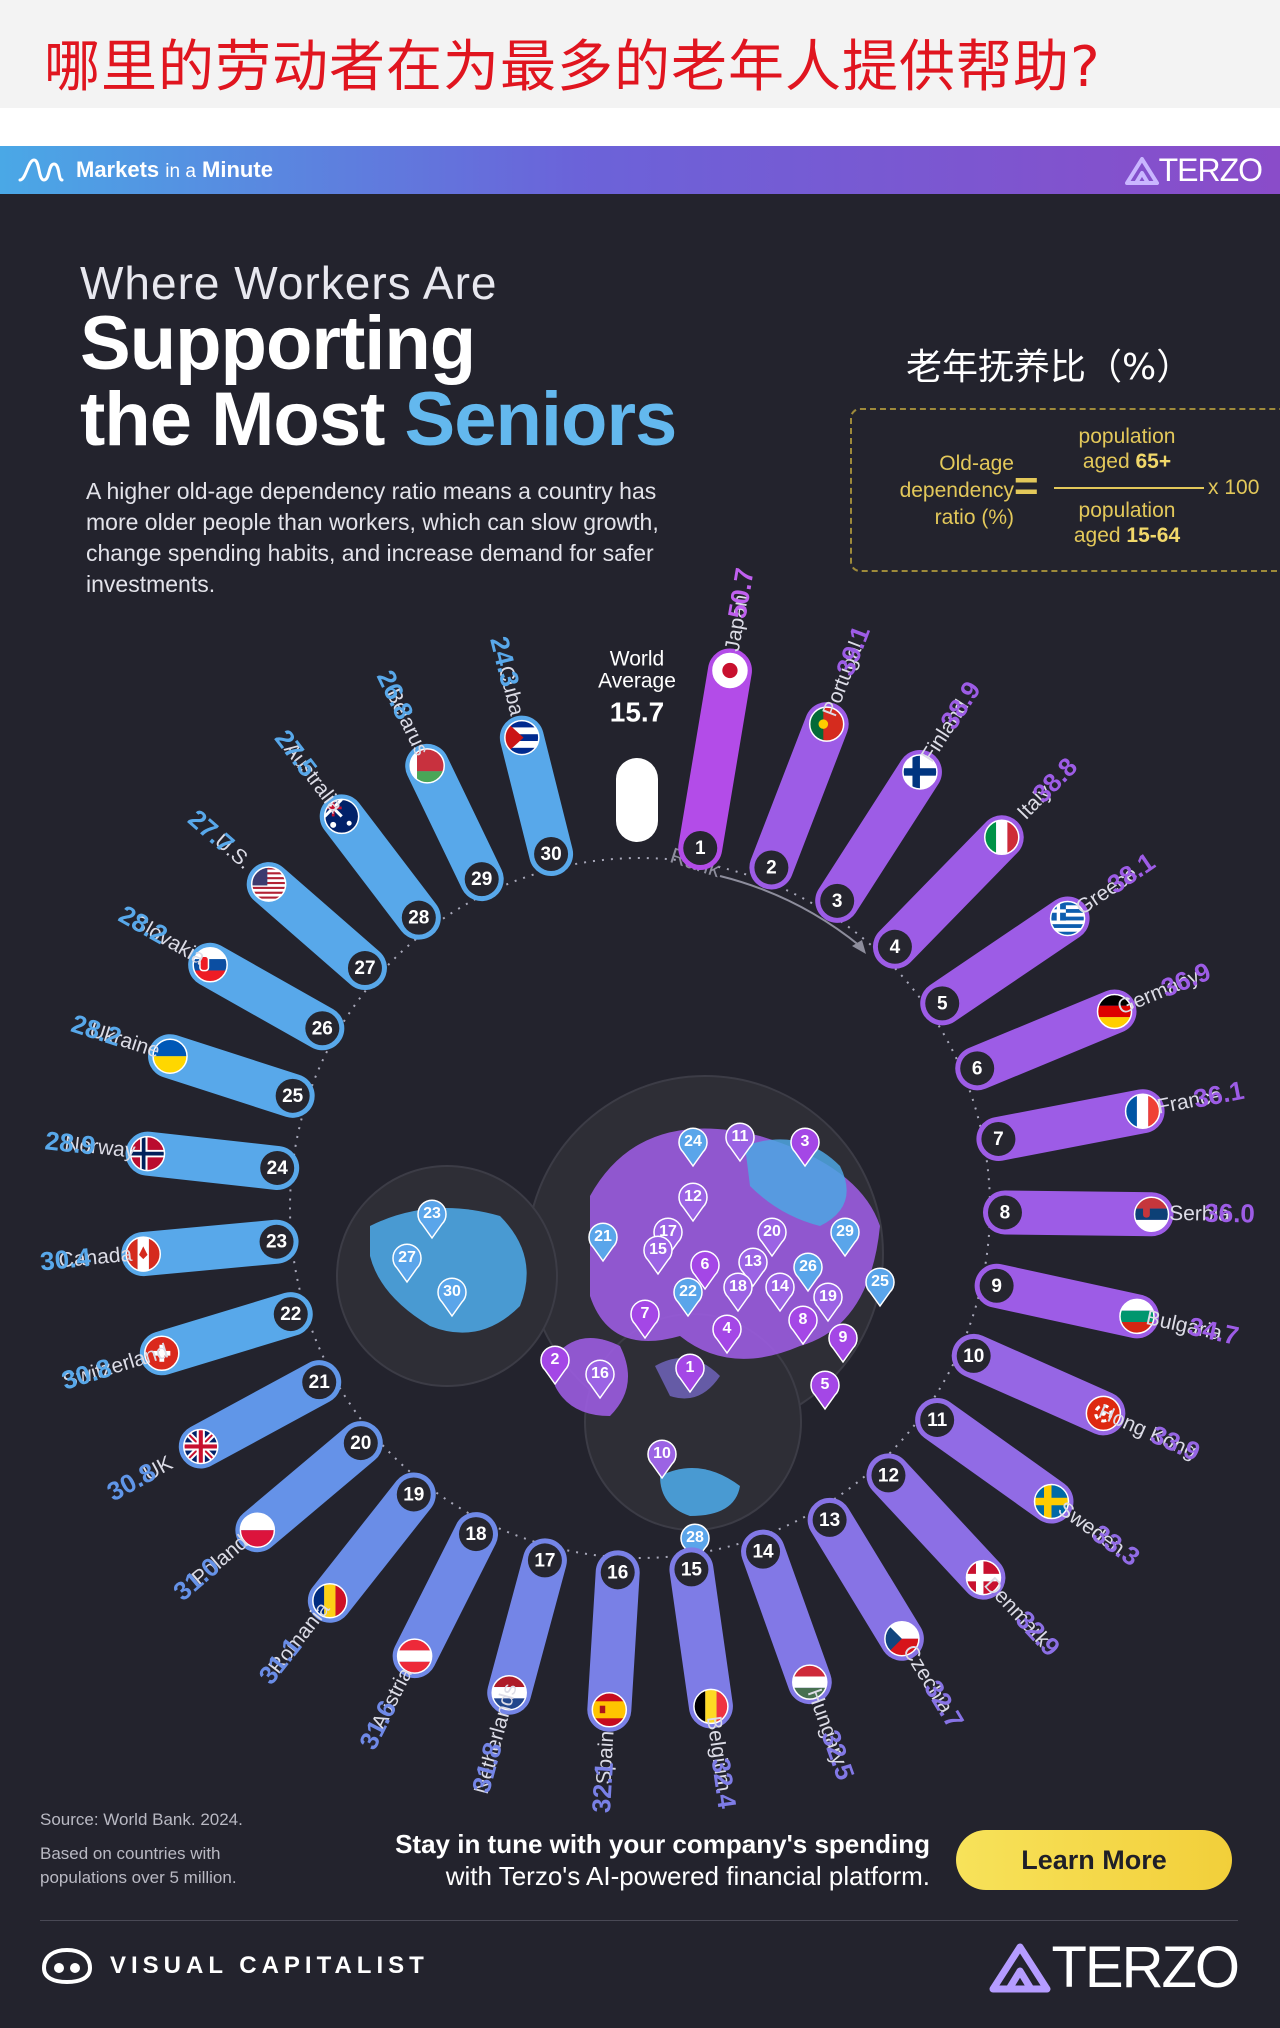 This screenshot has height=2028, width=1280. I want to click on numerator-2: aged 65+, so click(1127, 461).